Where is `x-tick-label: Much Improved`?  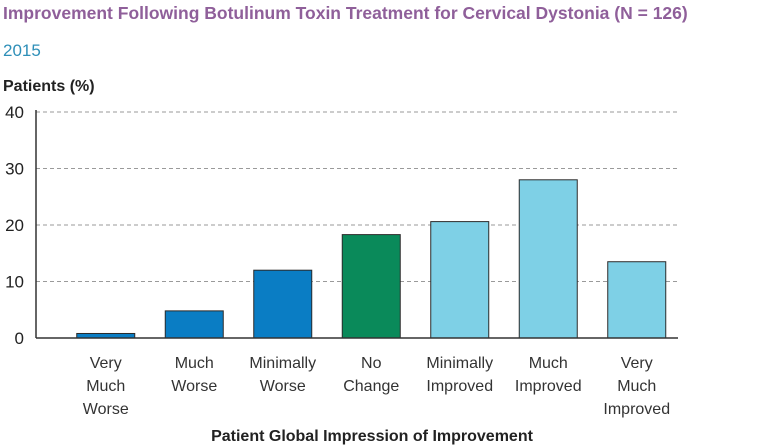
x-tick-label: Much Improved is located at coordinates (548, 375).